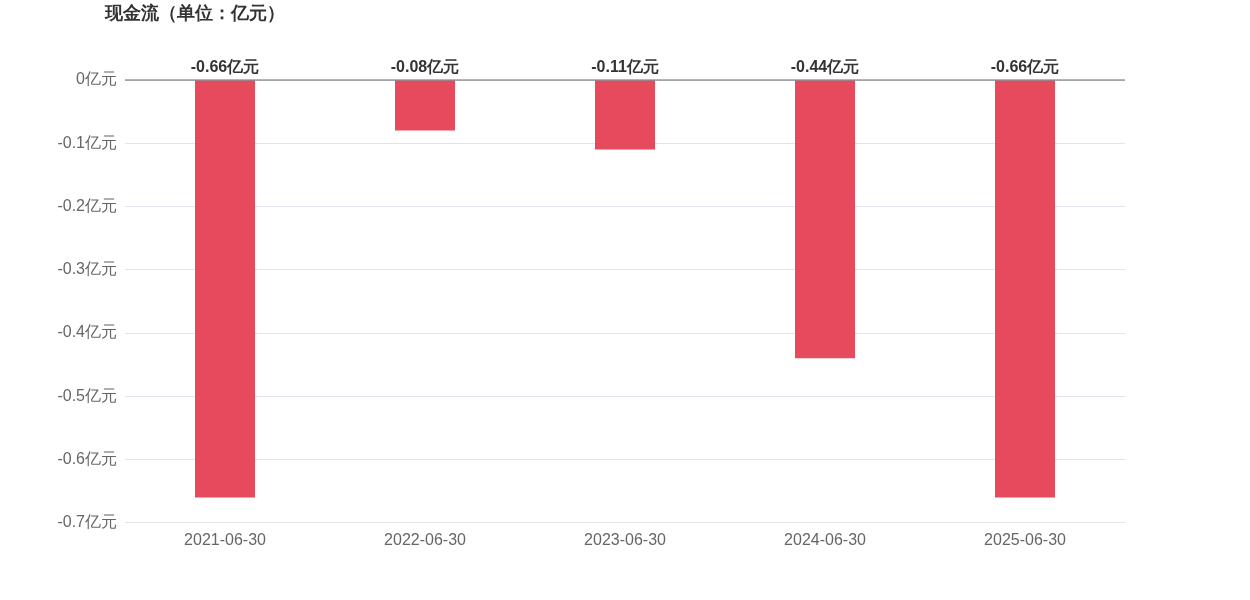 This screenshot has height=600, width=1250. I want to click on data-label: -0.11亿元, so click(625, 67).